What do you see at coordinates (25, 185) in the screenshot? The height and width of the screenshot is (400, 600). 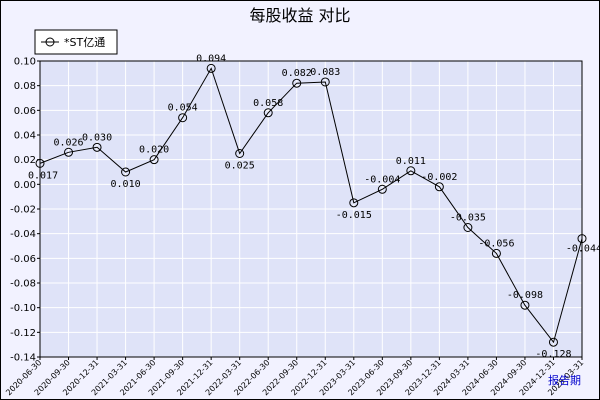 I see `y-tick-label: 0.00` at bounding box center [25, 185].